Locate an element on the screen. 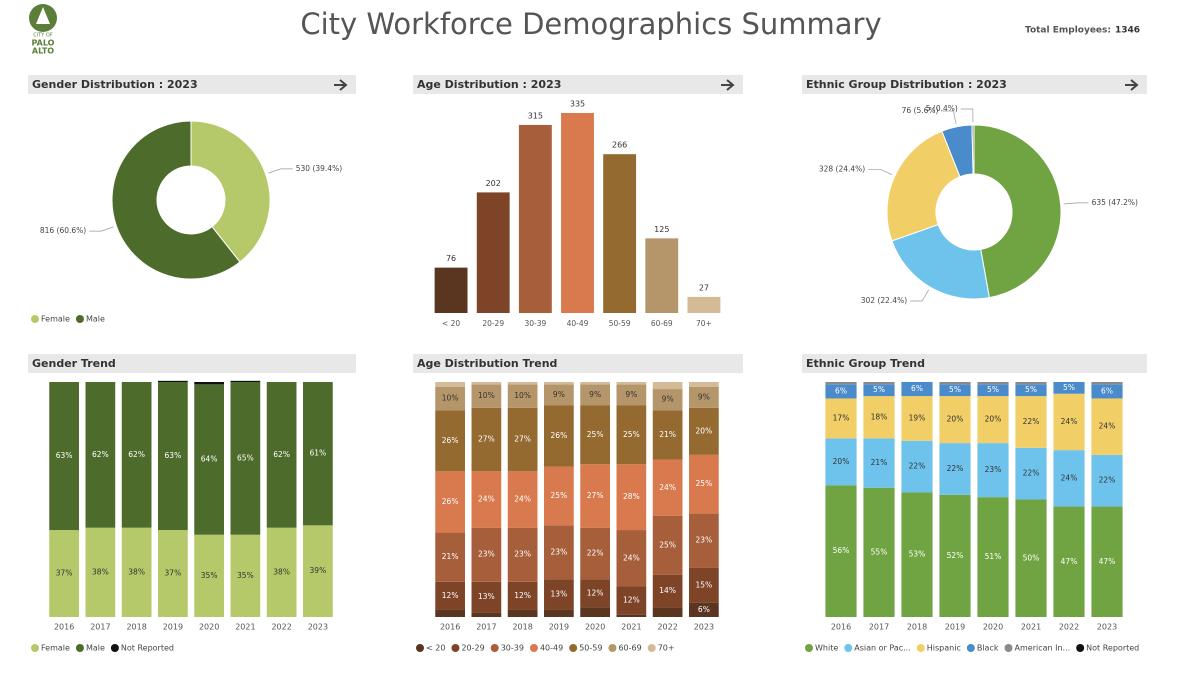  data-label: 55% is located at coordinates (879, 551).